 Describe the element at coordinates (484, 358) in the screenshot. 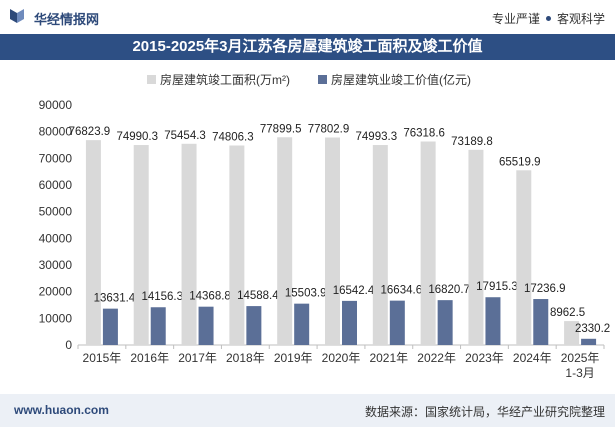

I see `x-tick-label-8: 2023年` at that location.